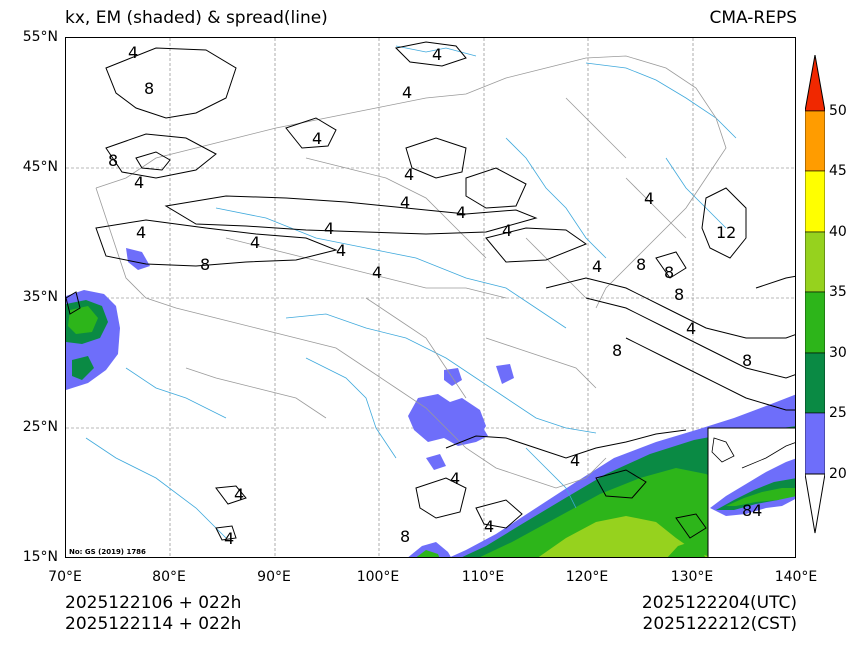  Describe the element at coordinates (719, 624) in the screenshot. I see `valid-time-cst: 2025122212(CST)` at that location.